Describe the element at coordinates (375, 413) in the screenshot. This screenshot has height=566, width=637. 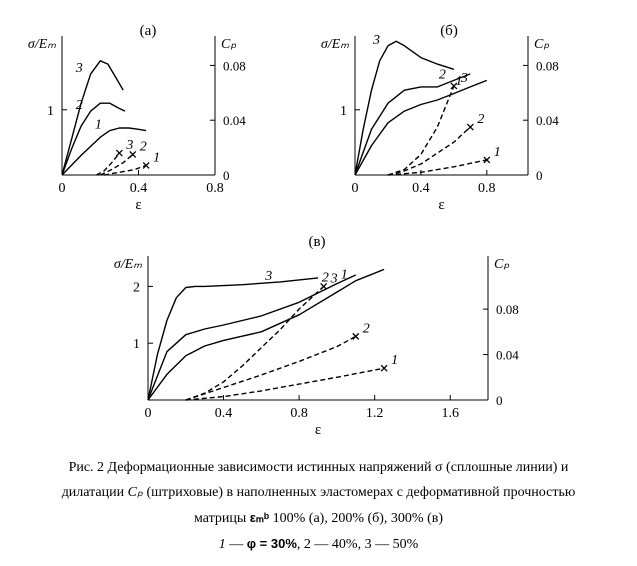
I see `x-tick-label: 1.2` at that location.